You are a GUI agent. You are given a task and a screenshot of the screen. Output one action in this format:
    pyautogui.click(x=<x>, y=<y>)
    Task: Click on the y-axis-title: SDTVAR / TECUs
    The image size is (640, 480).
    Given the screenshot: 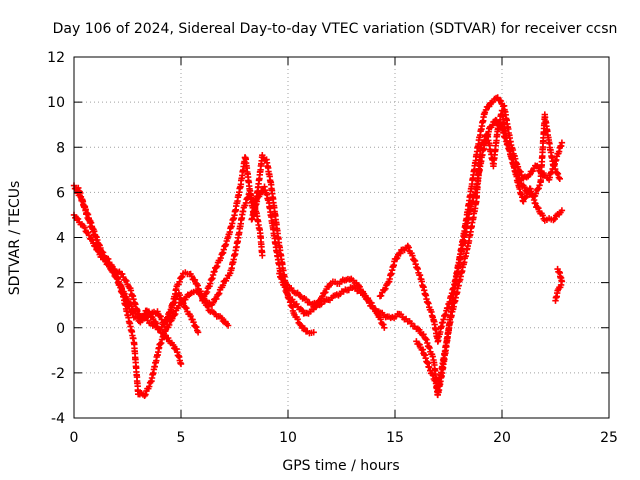 What is the action you would take?
    pyautogui.click(x=15, y=238)
    